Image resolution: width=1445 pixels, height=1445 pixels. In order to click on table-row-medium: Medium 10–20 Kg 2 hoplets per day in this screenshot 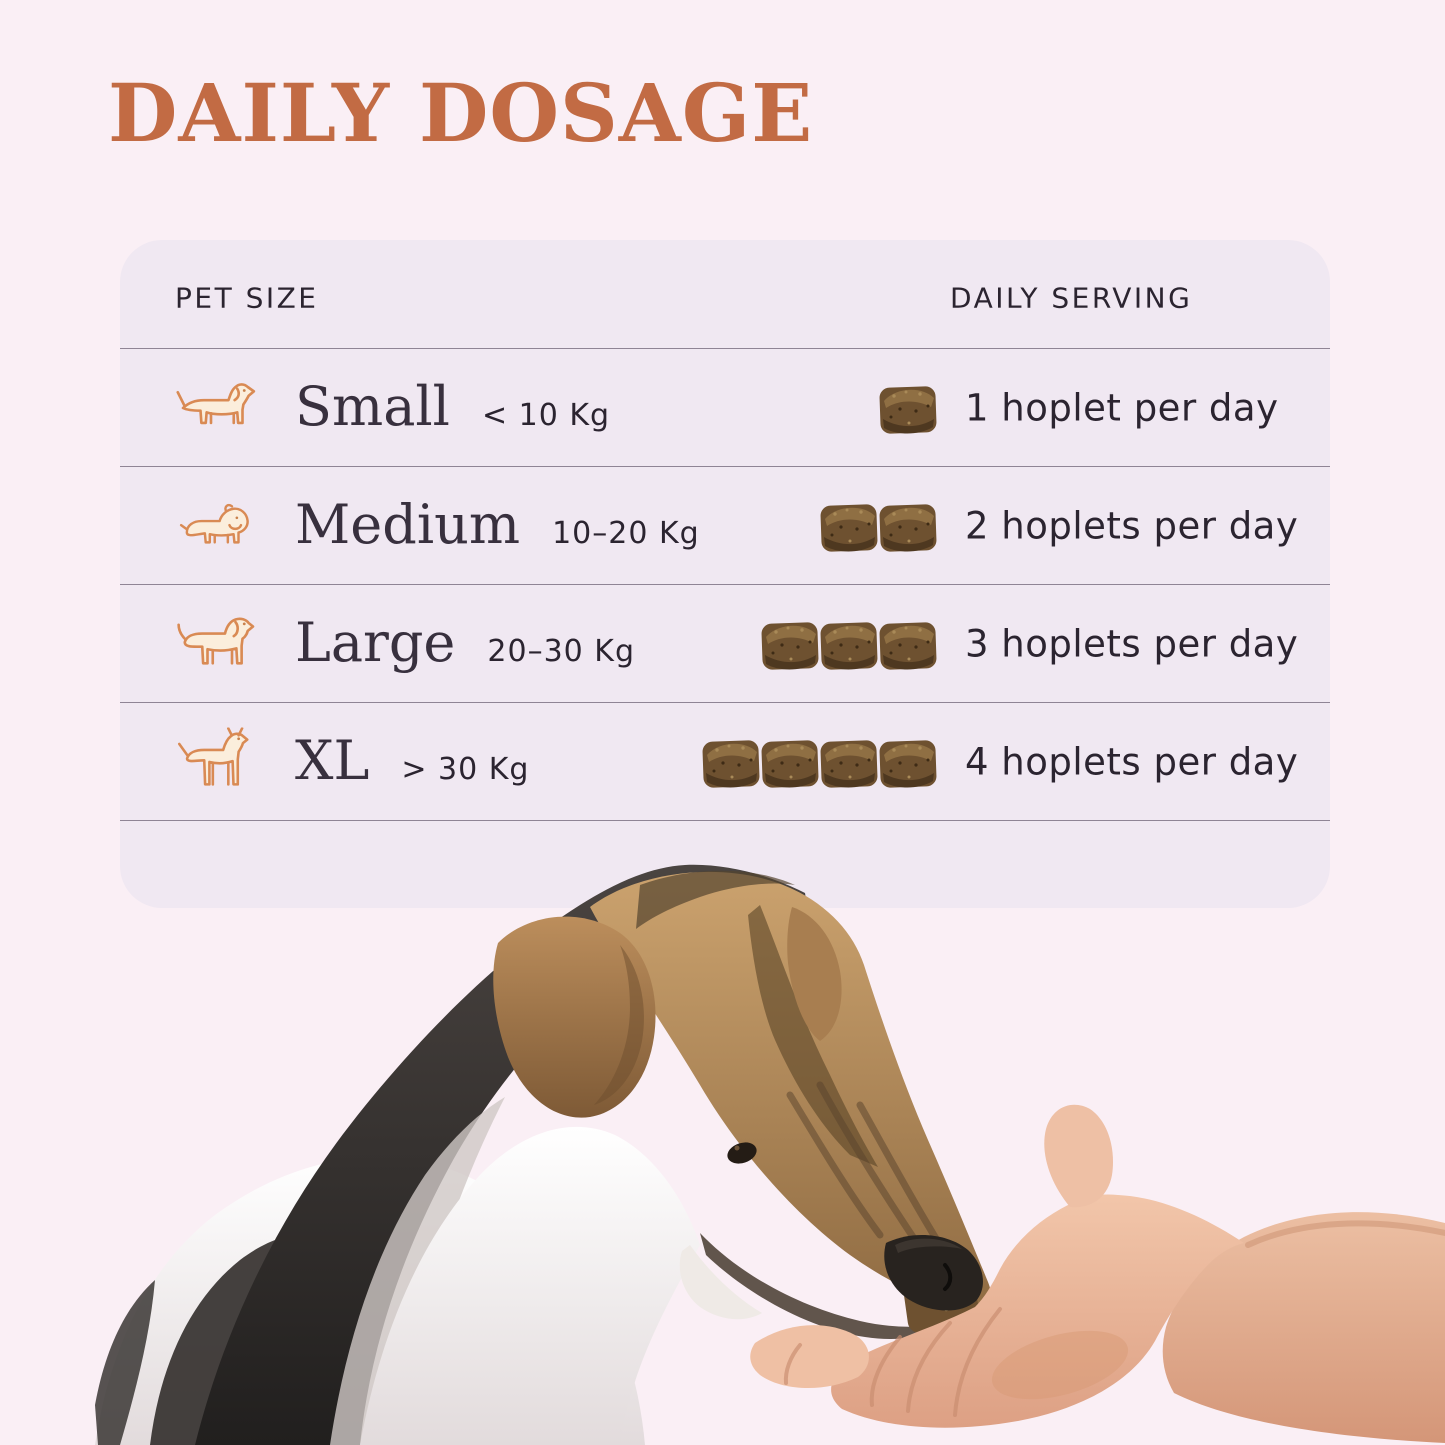, I will do `click(725, 526)`.